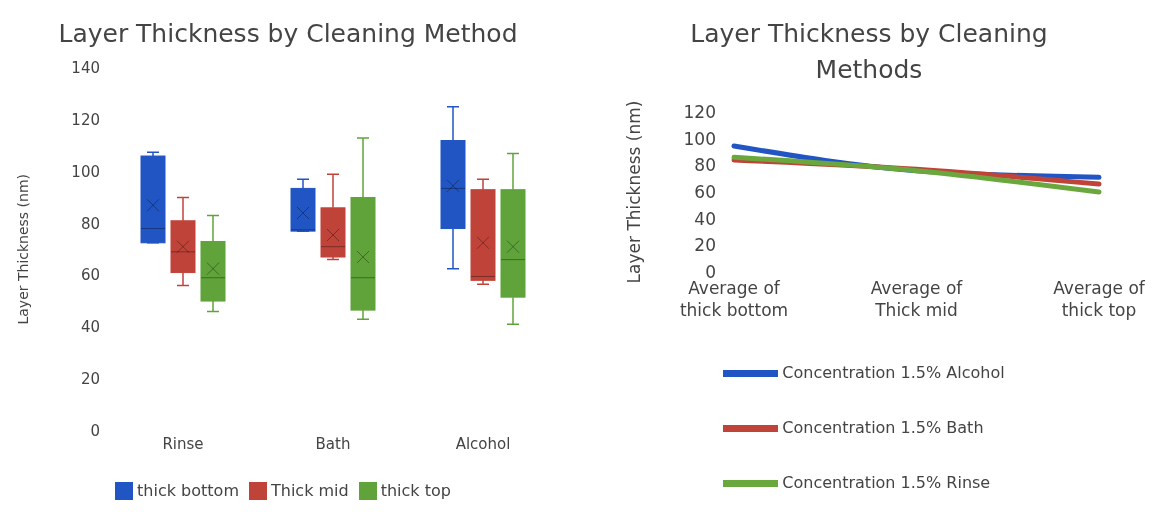  What do you see at coordinates (188, 490) in the screenshot?
I see `legend-label: thick bottom` at bounding box center [188, 490].